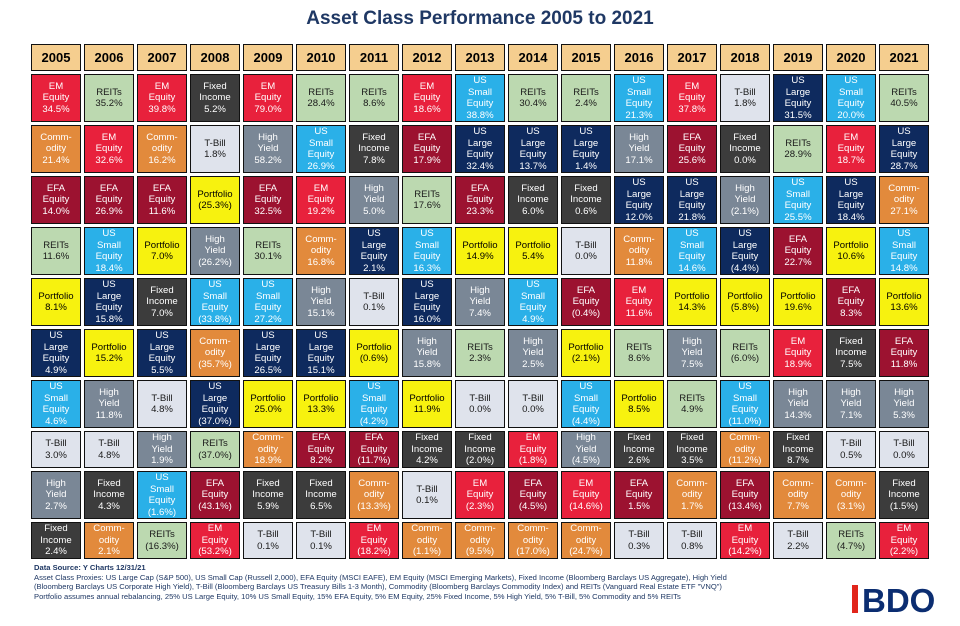  What do you see at coordinates (692, 495) in the screenshot?
I see `cell-2017-rank-9: Comm-odity 1.7%` at bounding box center [692, 495].